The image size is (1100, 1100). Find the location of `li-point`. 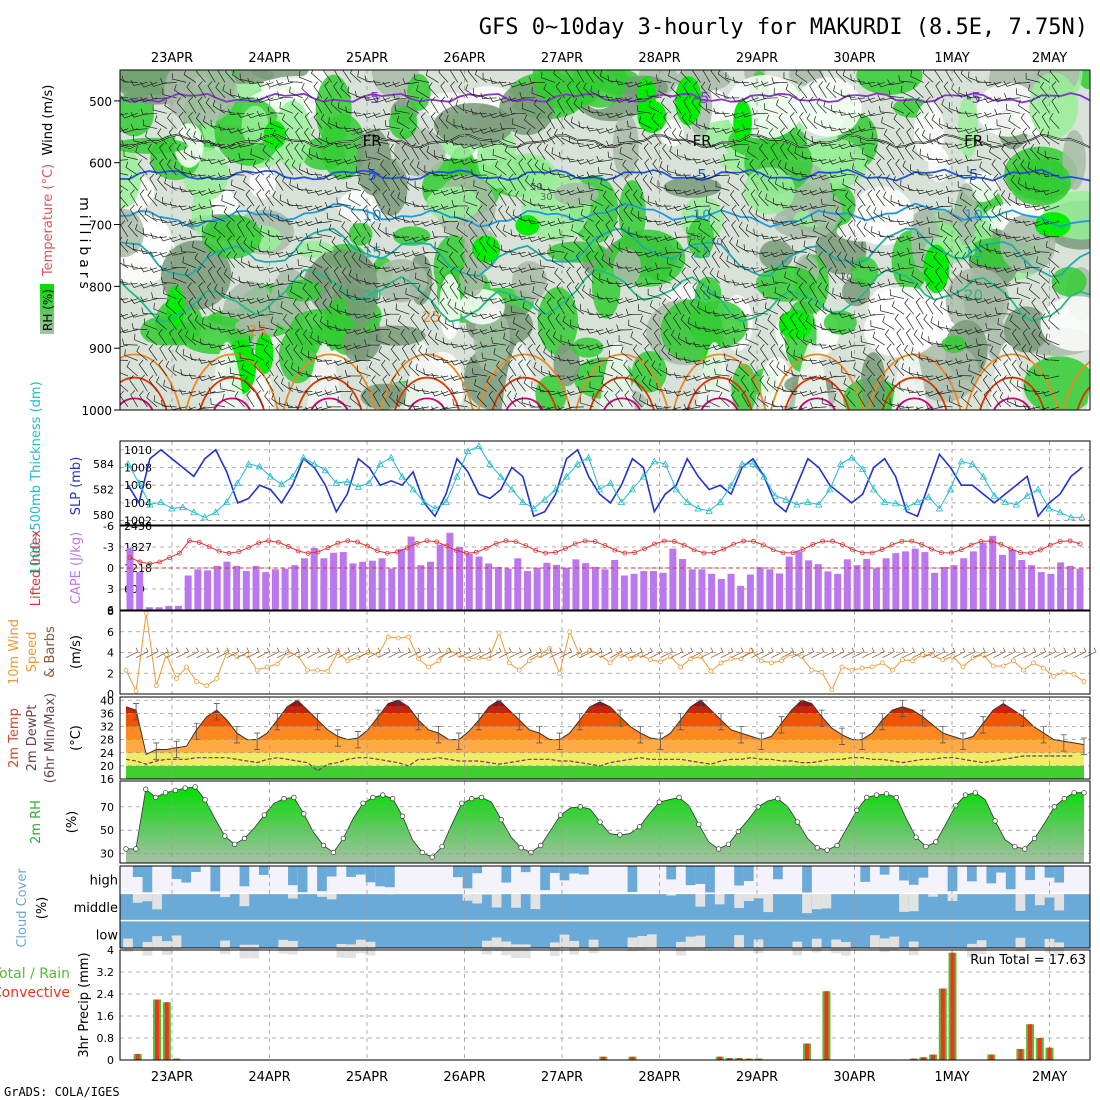

li-point is located at coordinates (892, 545).